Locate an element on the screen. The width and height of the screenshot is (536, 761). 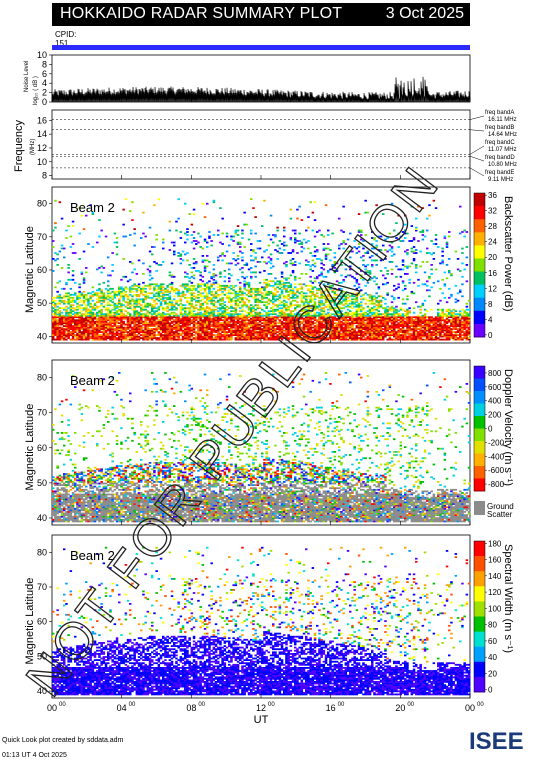
frequency-tick-label: 14 is located at coordinates (42, 134).